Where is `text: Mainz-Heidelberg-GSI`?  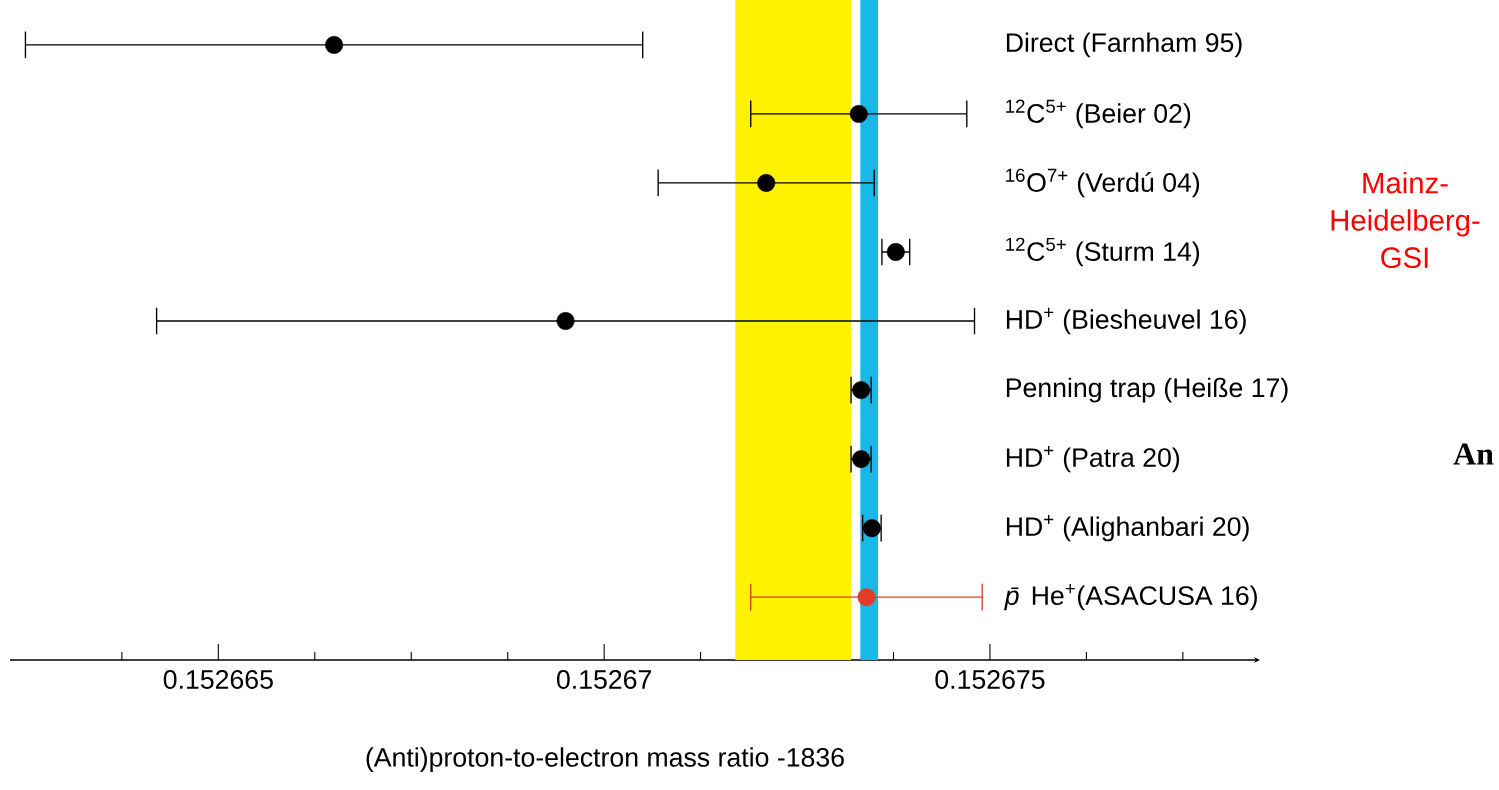 text: Mainz-Heidelberg-GSI is located at coordinates (1405, 220).